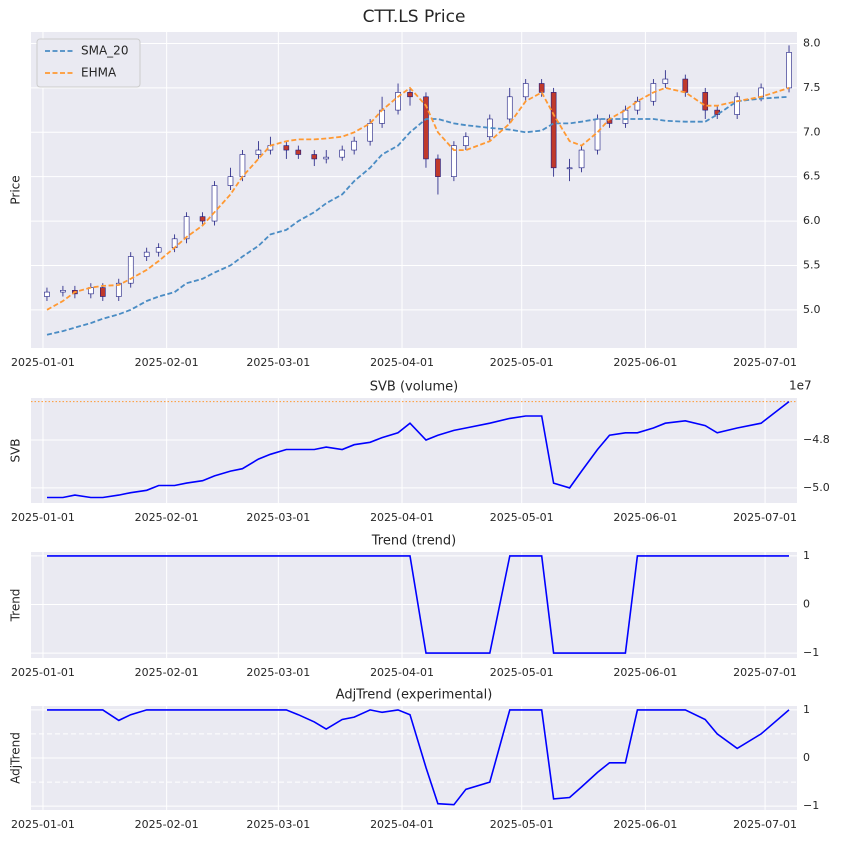 Image resolution: width=854 pixels, height=843 pixels. Describe the element at coordinates (104, 51) in the screenshot. I see `legend-label: SMA_20` at that location.